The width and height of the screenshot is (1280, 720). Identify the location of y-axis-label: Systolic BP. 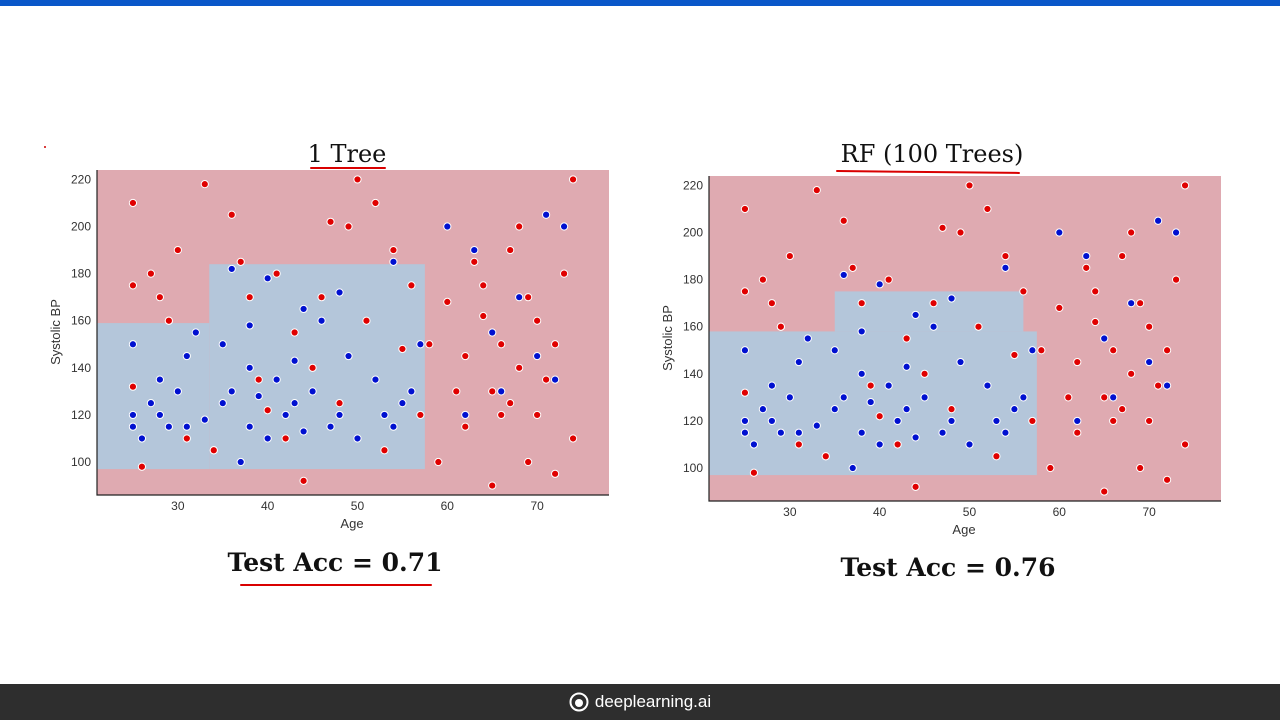
(55, 332).